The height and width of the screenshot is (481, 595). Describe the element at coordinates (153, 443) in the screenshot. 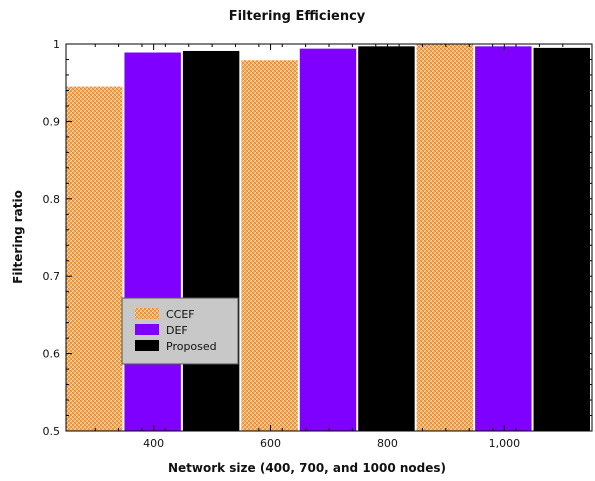

I see `x-tick-label: 400` at that location.